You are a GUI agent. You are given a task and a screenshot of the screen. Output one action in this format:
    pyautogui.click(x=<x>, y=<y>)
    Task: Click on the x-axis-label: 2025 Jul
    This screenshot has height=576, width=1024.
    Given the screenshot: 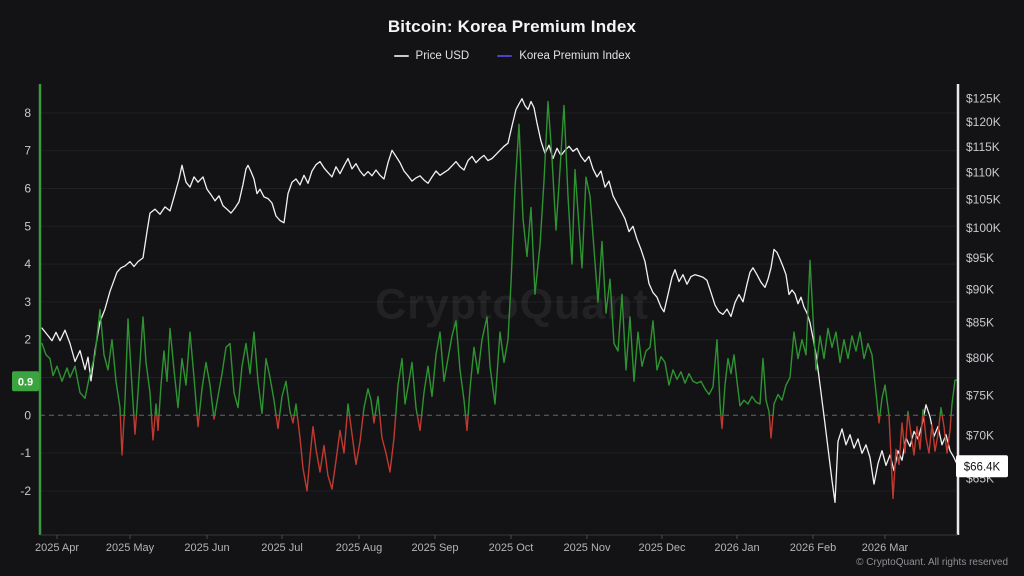 What is the action you would take?
    pyautogui.click(x=282, y=548)
    